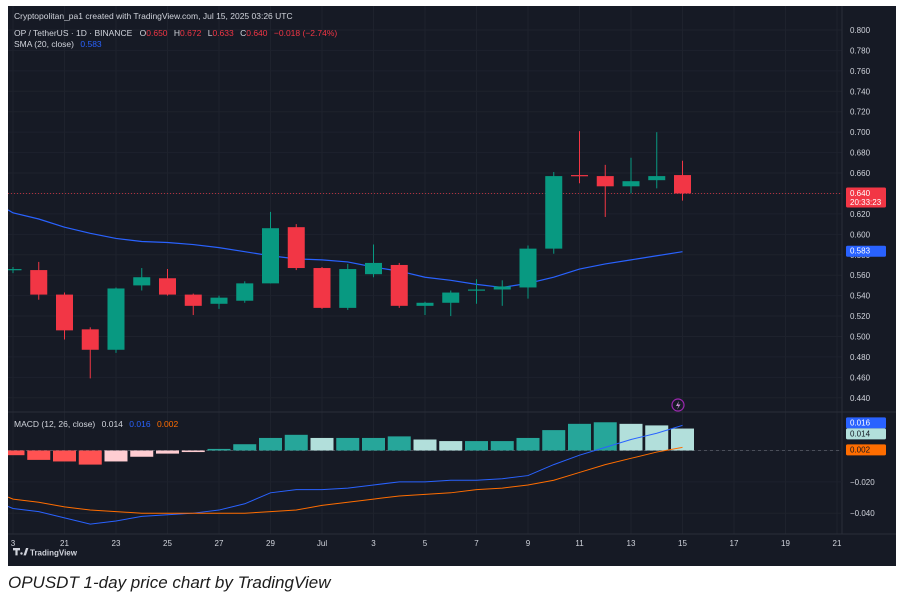 The height and width of the screenshot is (596, 902). I want to click on price-badge-bg, so click(866, 197).